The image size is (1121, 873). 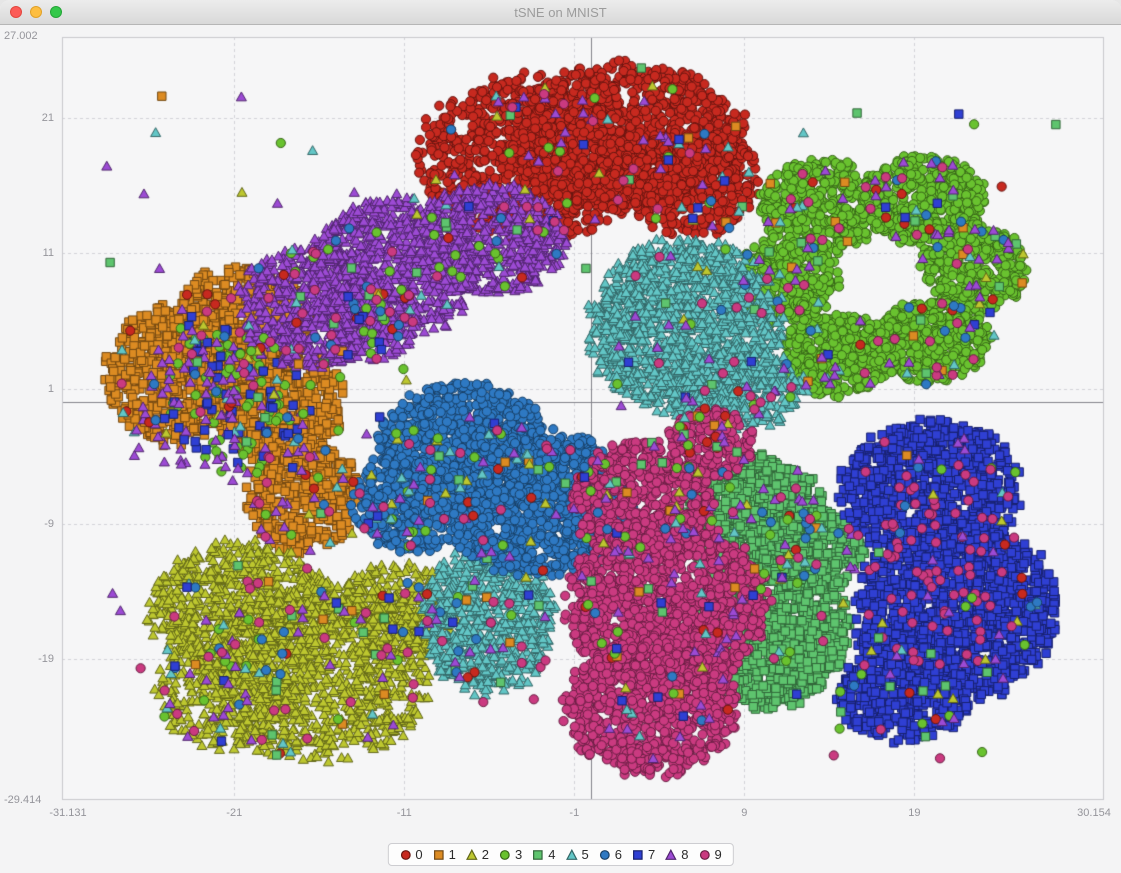 I want to click on chart-legend: 0 1 2 3 4 5 6 7 8 9, so click(x=560, y=854).